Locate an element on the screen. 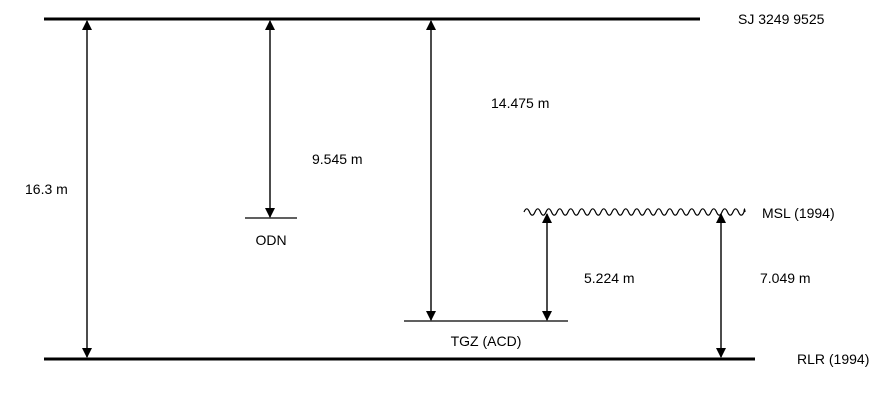  measurement-benchmark-to-odn: 9.545 m is located at coordinates (337, 159).